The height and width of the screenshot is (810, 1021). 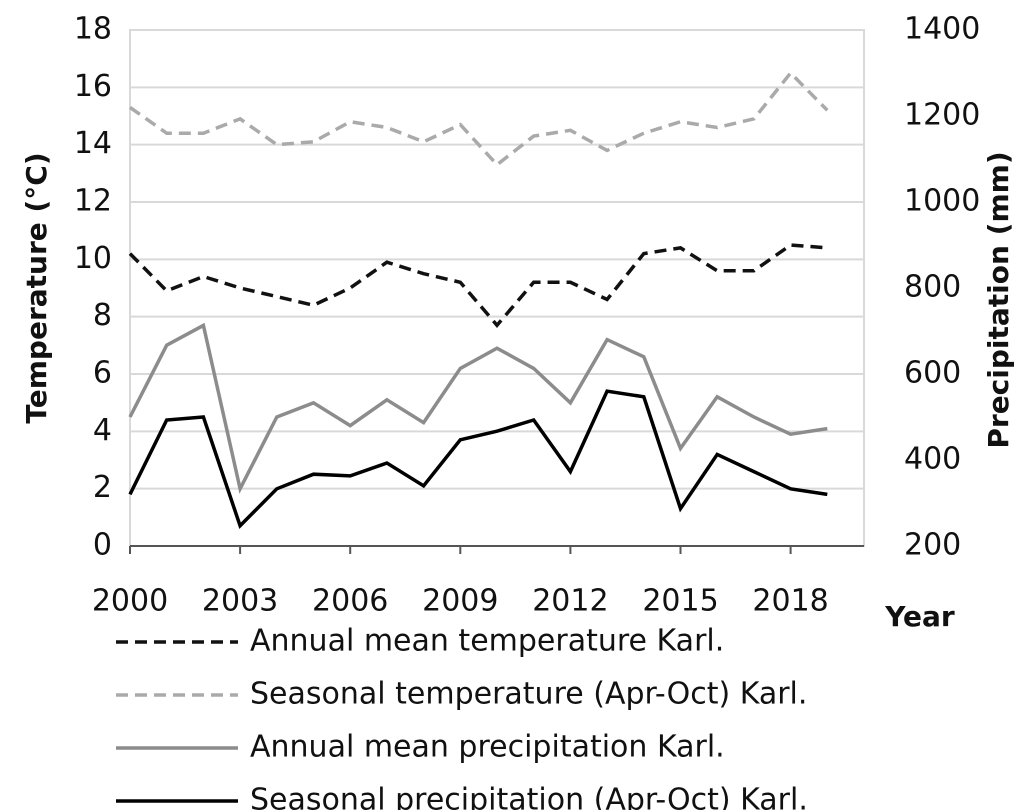 What do you see at coordinates (36, 287) in the screenshot?
I see `y-axis-title: Temperature (°C)` at bounding box center [36, 287].